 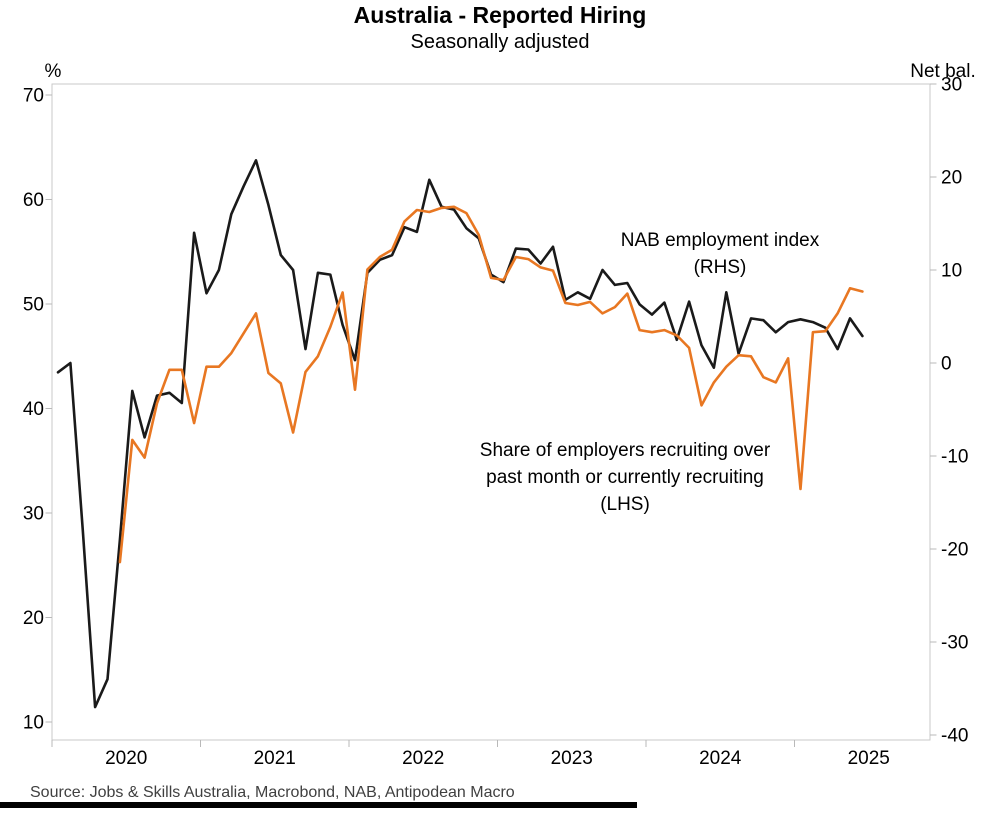 I want to click on x-axis-year-label: 2022, so click(x=423, y=758).